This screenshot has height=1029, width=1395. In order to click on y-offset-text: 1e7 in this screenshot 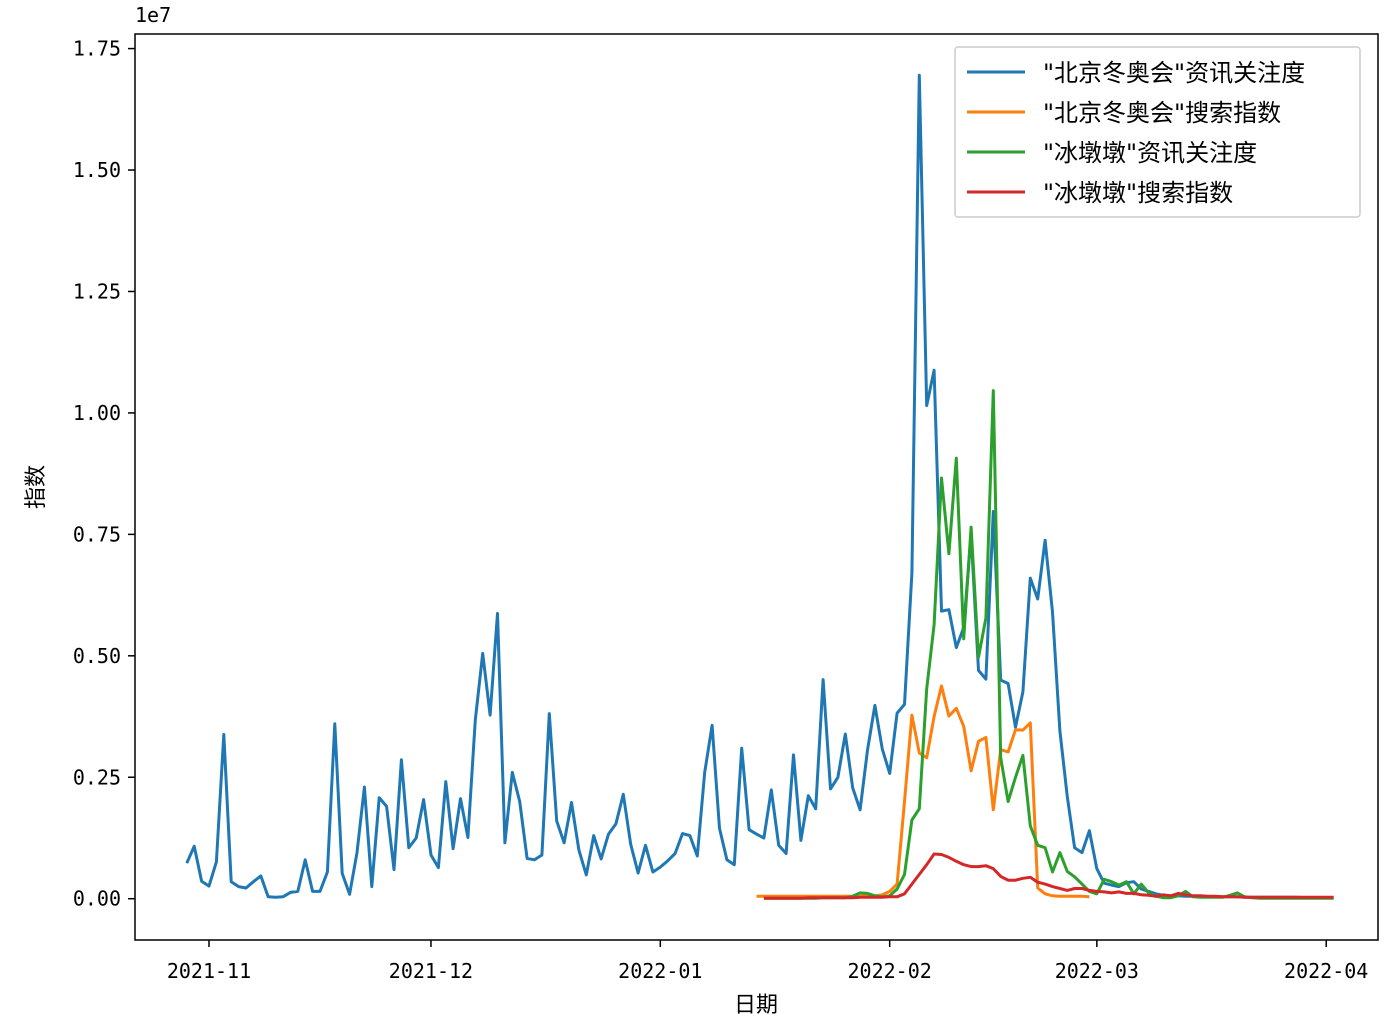, I will do `click(153, 15)`.